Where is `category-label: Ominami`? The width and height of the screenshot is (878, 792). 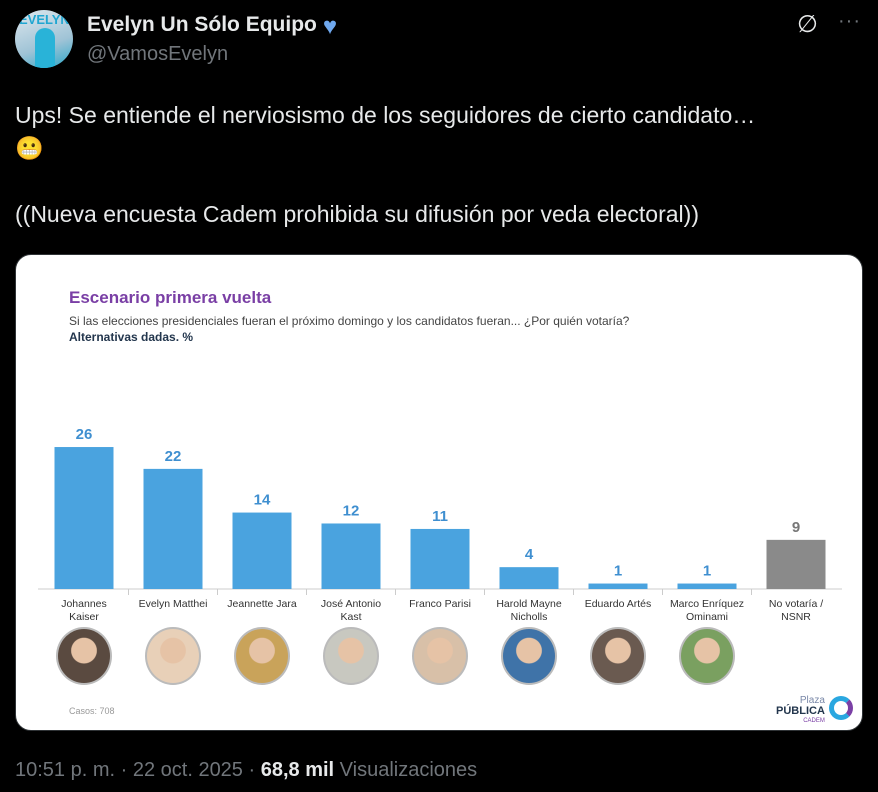
category-label: Ominami is located at coordinates (707, 617).